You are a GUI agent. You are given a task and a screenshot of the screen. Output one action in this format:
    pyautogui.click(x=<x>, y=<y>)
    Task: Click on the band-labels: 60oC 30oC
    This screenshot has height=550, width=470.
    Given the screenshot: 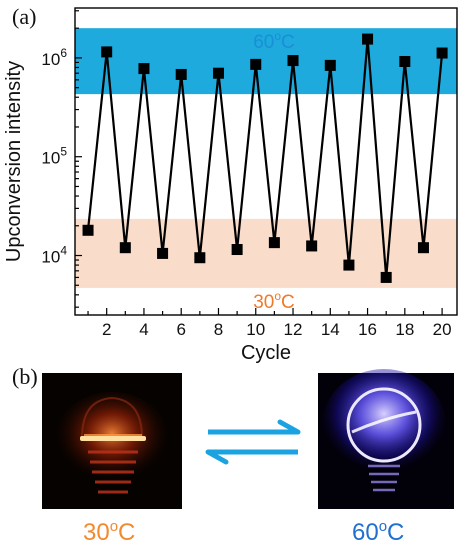 What is the action you would take?
    pyautogui.click(x=274, y=171)
    